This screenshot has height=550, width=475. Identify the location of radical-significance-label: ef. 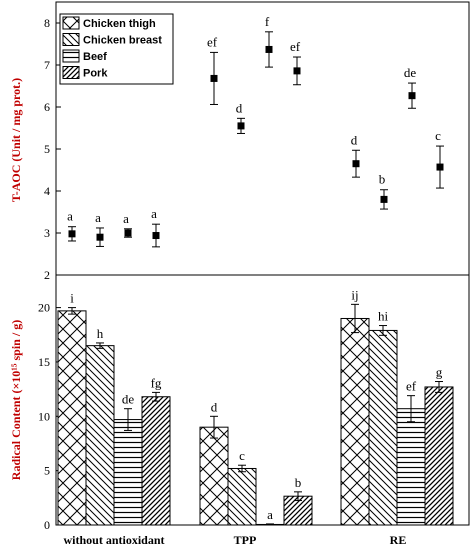
(411, 386).